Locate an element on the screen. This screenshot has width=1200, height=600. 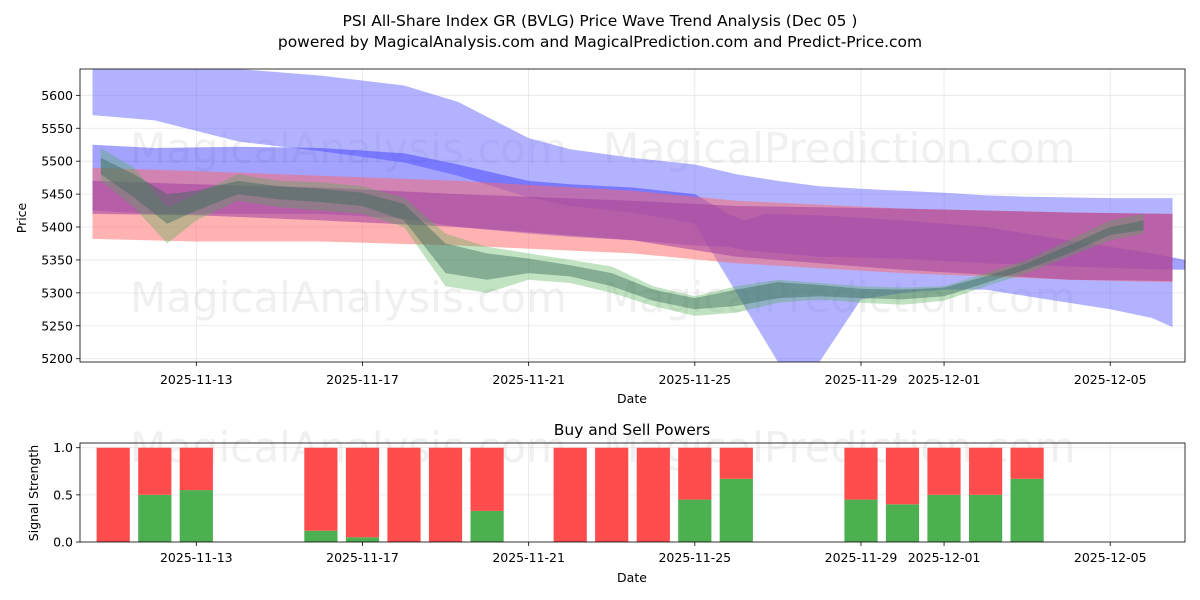
price-ytick-label: 5350 is located at coordinates (57, 259).